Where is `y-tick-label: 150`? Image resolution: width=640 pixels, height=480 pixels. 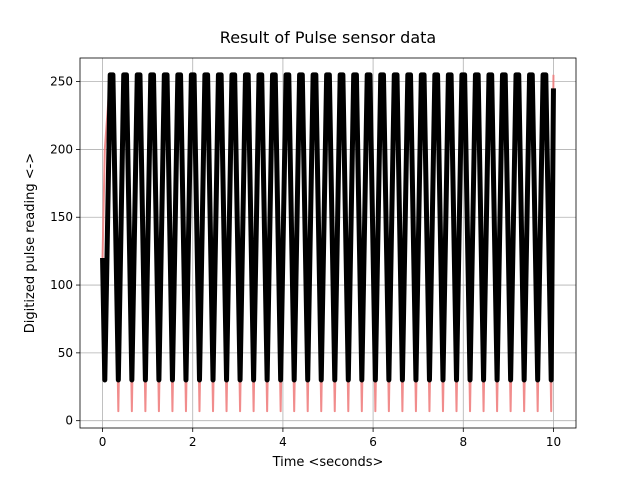 y-tick-label: 150 is located at coordinates (61, 217).